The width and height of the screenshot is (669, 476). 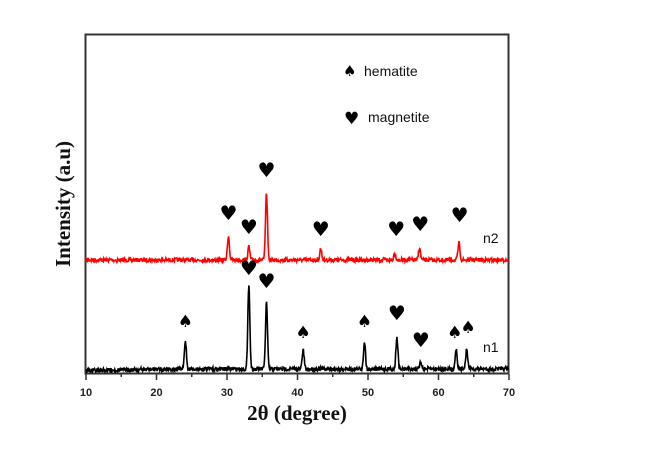 What do you see at coordinates (509, 393) in the screenshot?
I see `x-tick-label: 70` at bounding box center [509, 393].